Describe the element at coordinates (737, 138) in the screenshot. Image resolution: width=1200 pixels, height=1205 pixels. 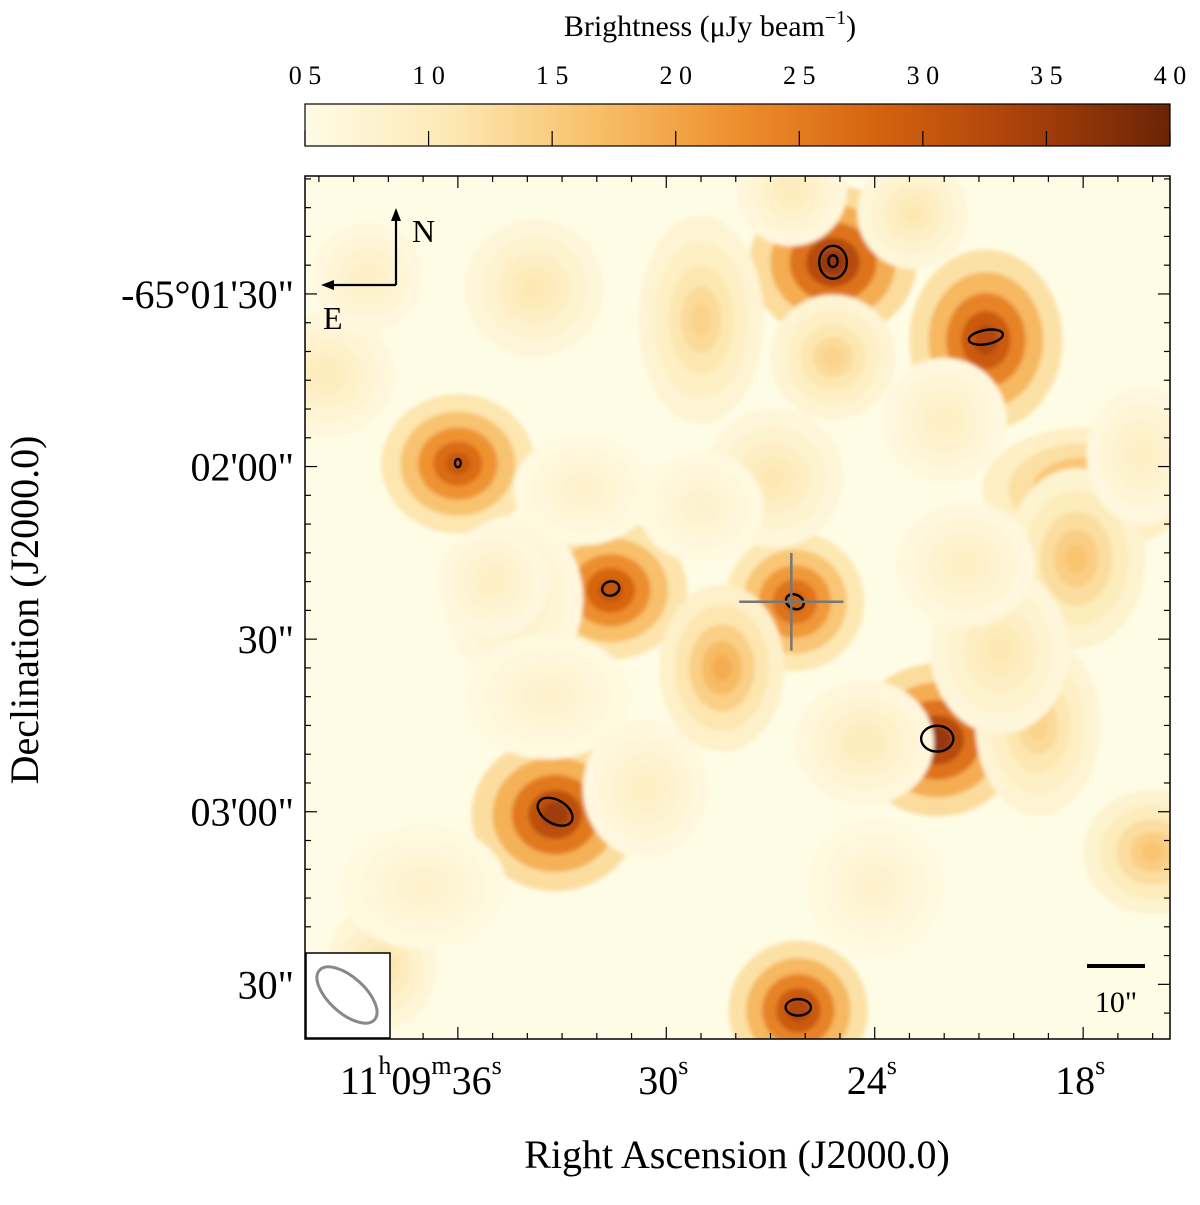
I see `colorbar-ticks` at that location.